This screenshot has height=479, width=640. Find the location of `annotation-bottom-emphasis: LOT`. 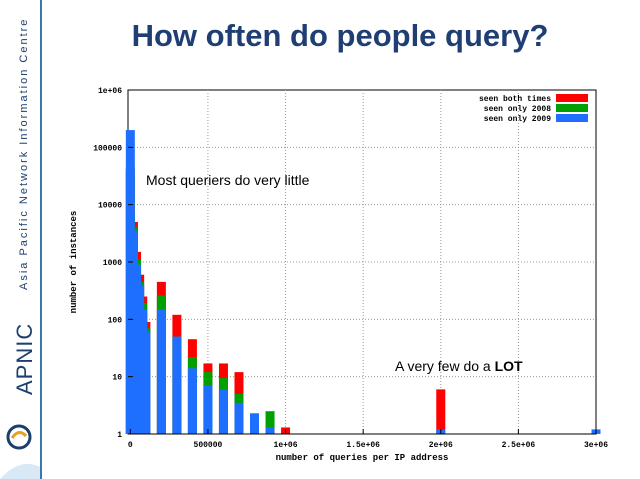

annotation-bottom-emphasis: LOT is located at coordinates (508, 366).